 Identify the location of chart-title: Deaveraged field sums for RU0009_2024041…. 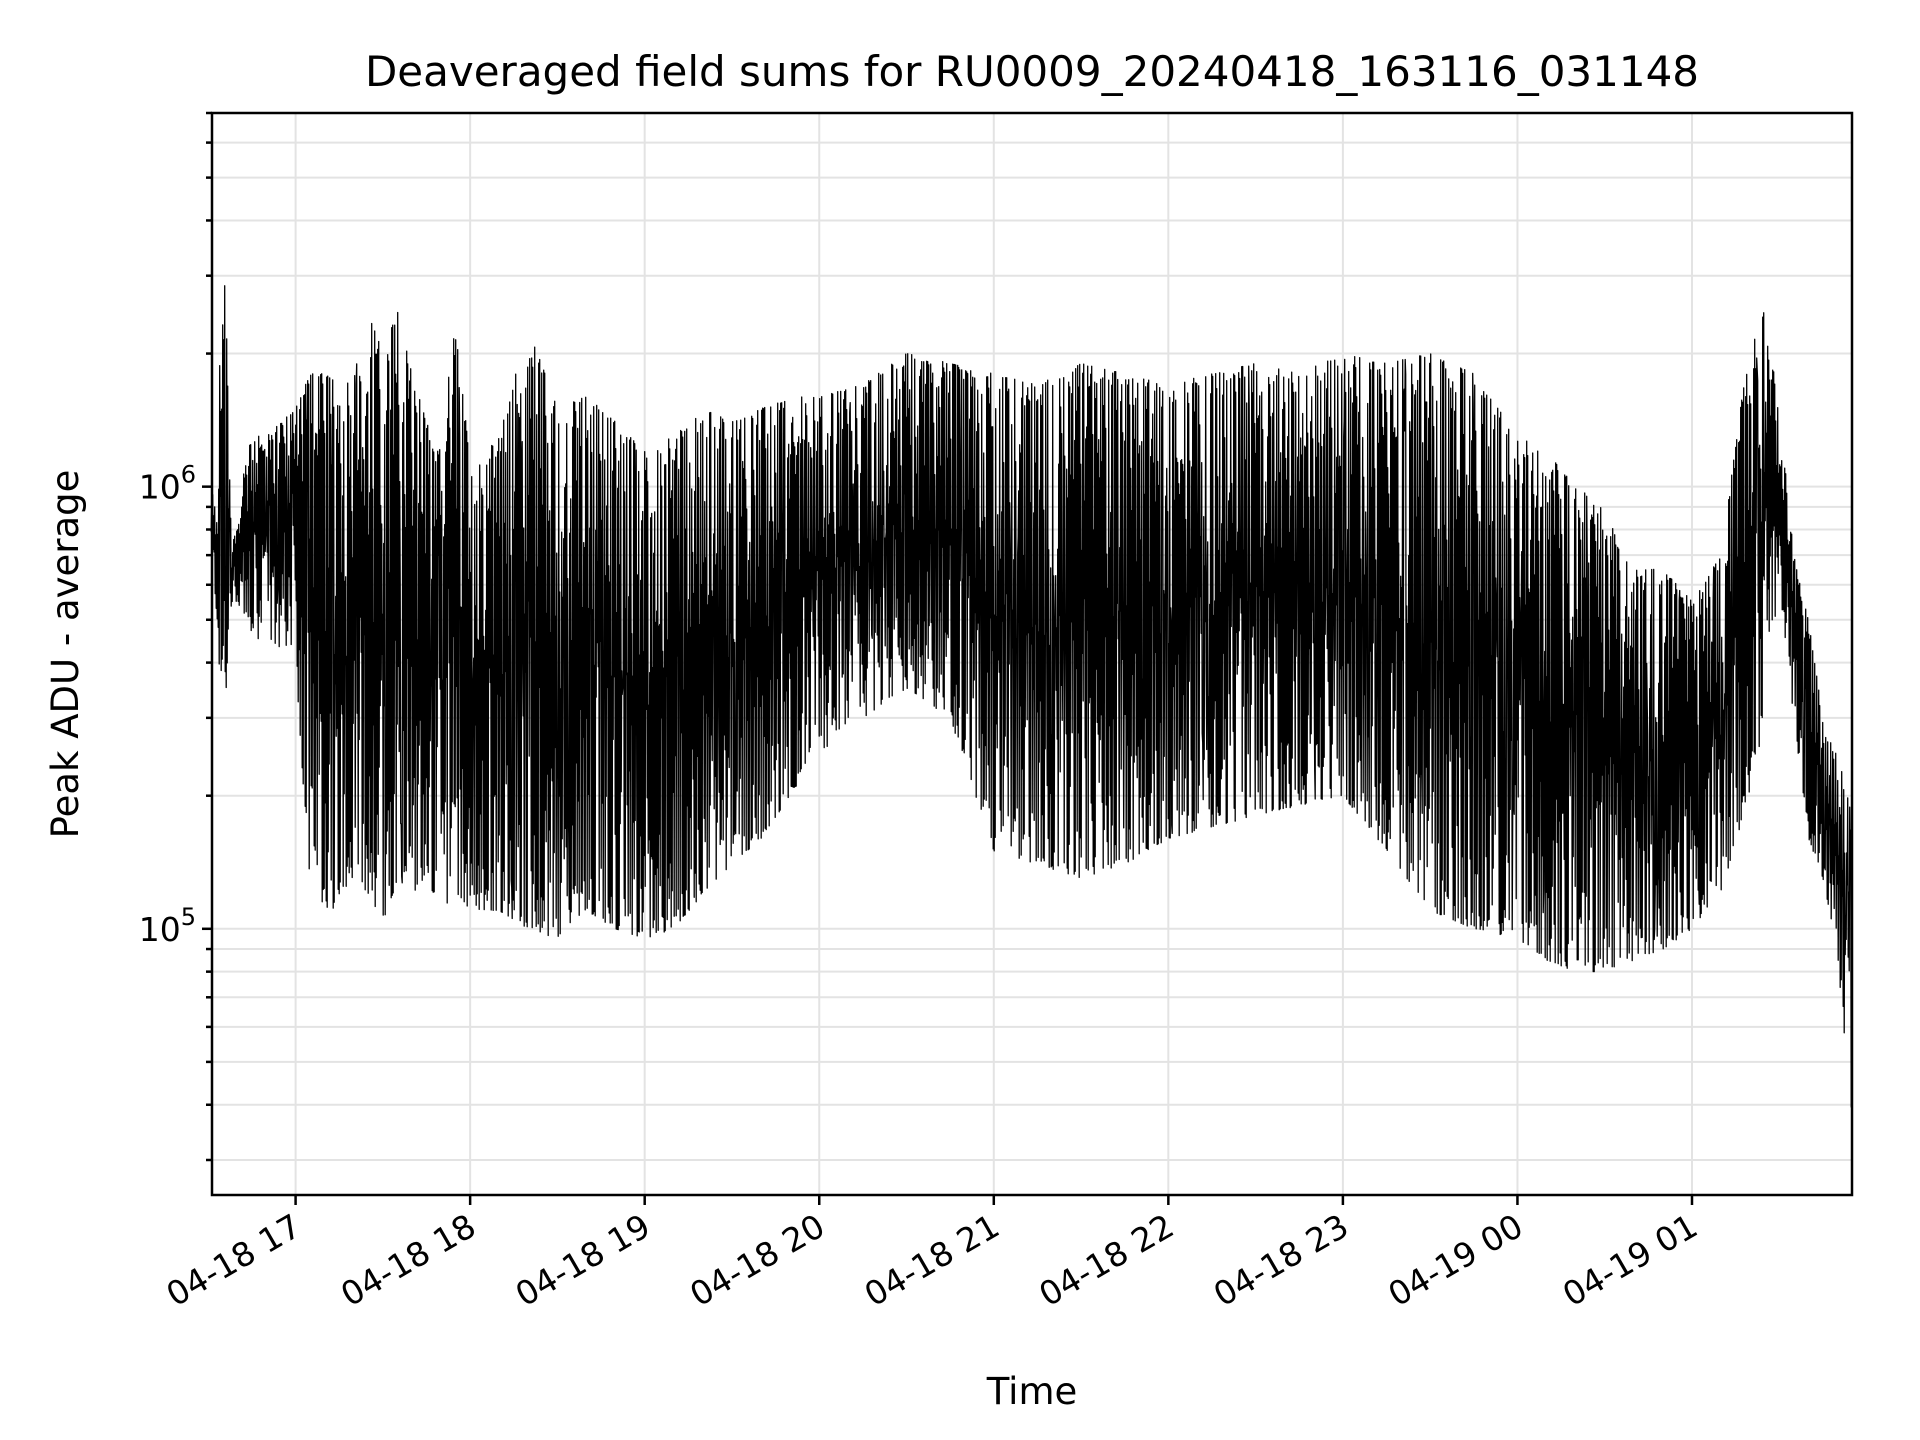
(1032, 71).